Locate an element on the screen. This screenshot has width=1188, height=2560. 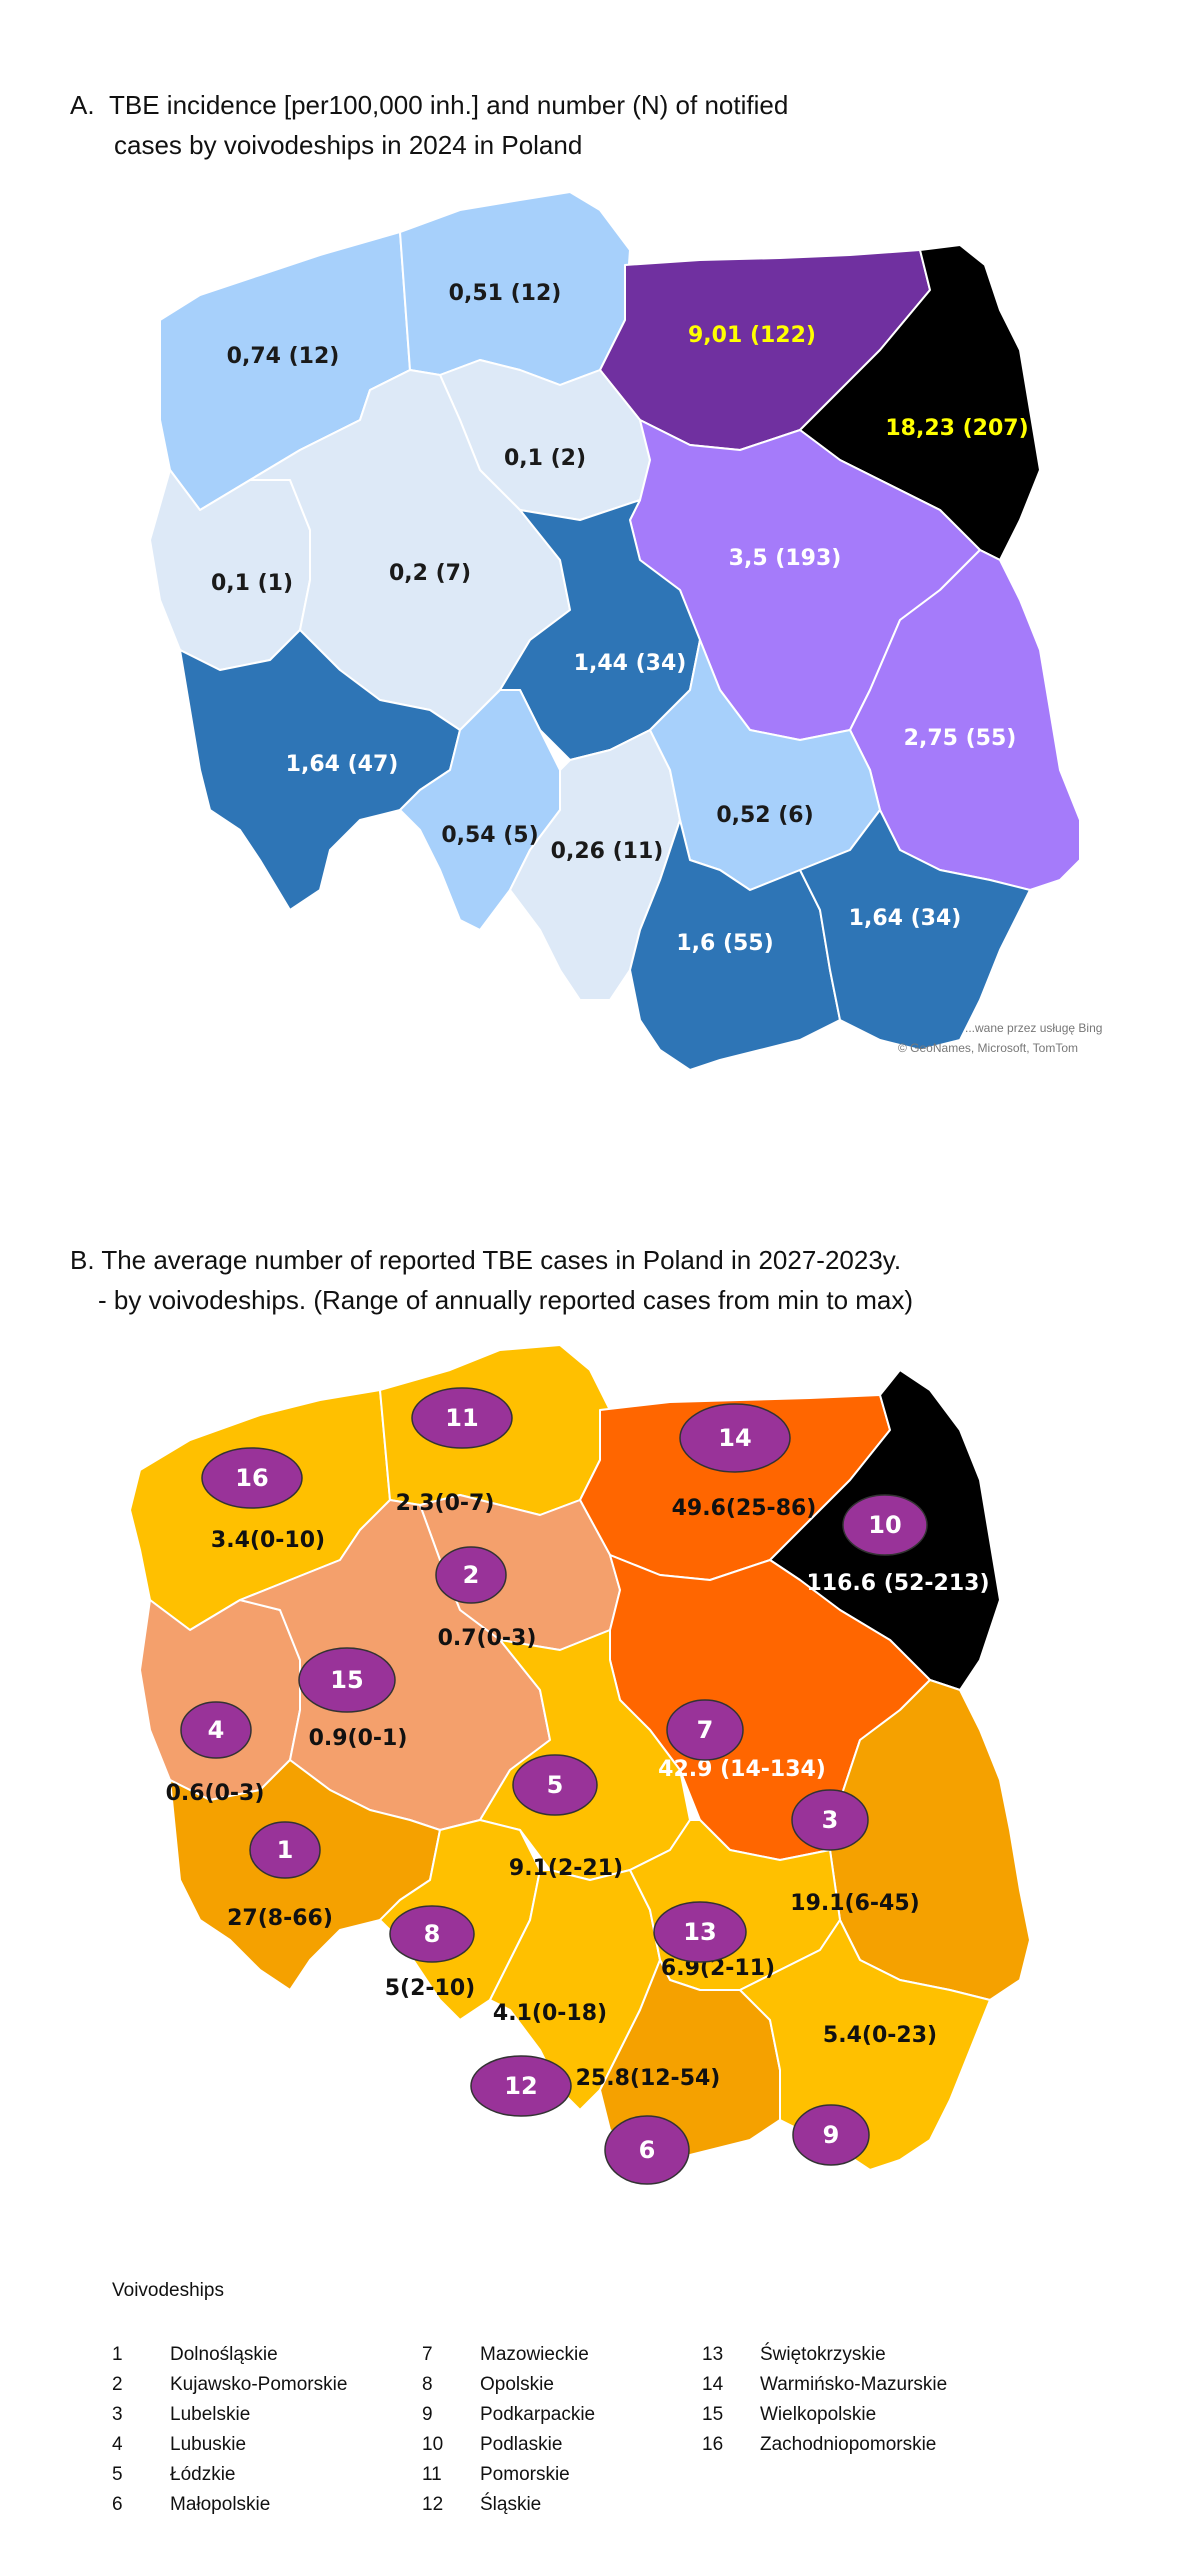
legend-item-name: Warmińsko-Mazurskie is located at coordinates (854, 2384).